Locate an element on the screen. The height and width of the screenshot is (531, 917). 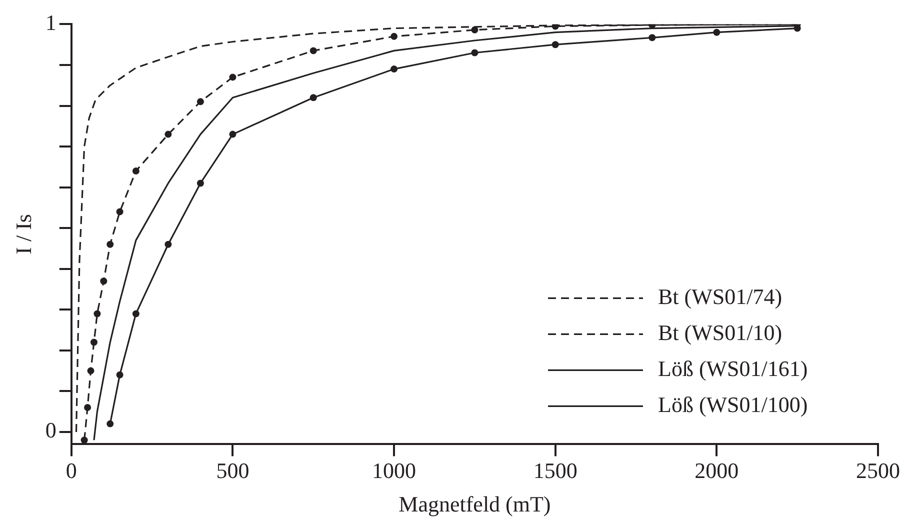
y-tick-label: 1 is located at coordinates (50, 22).